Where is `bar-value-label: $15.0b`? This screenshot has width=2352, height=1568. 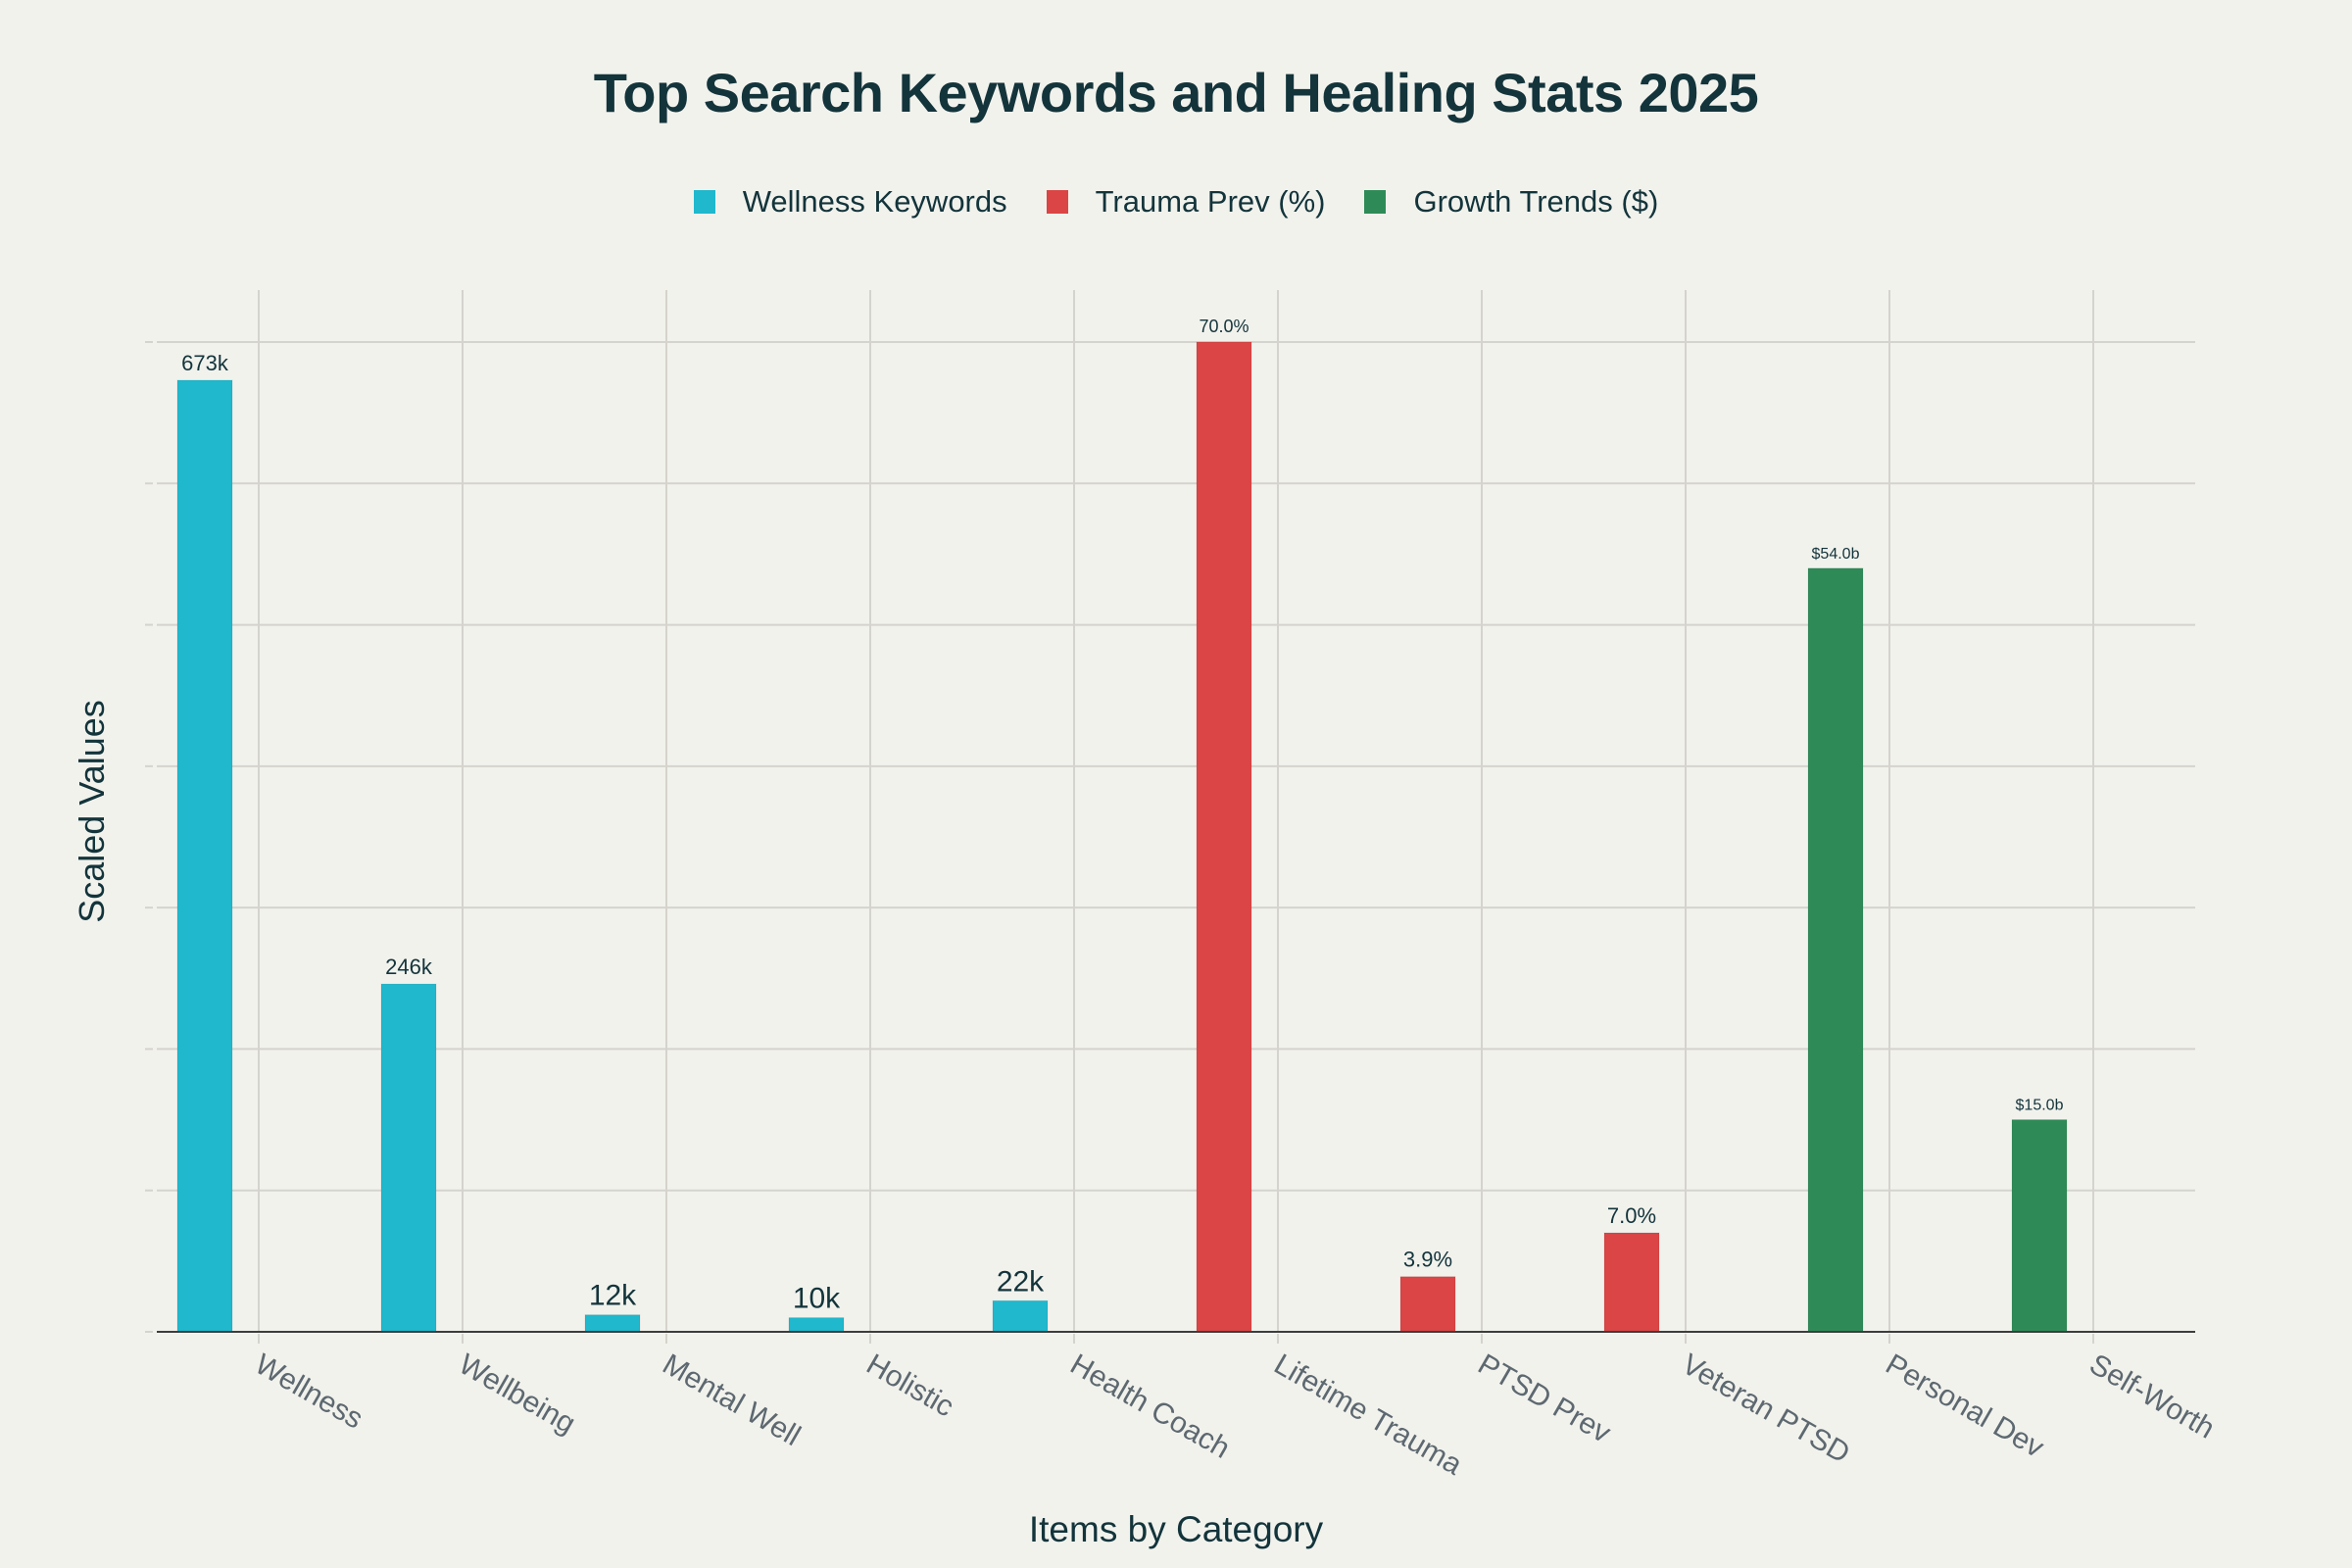
bar-value-label: $15.0b is located at coordinates (2040, 1106).